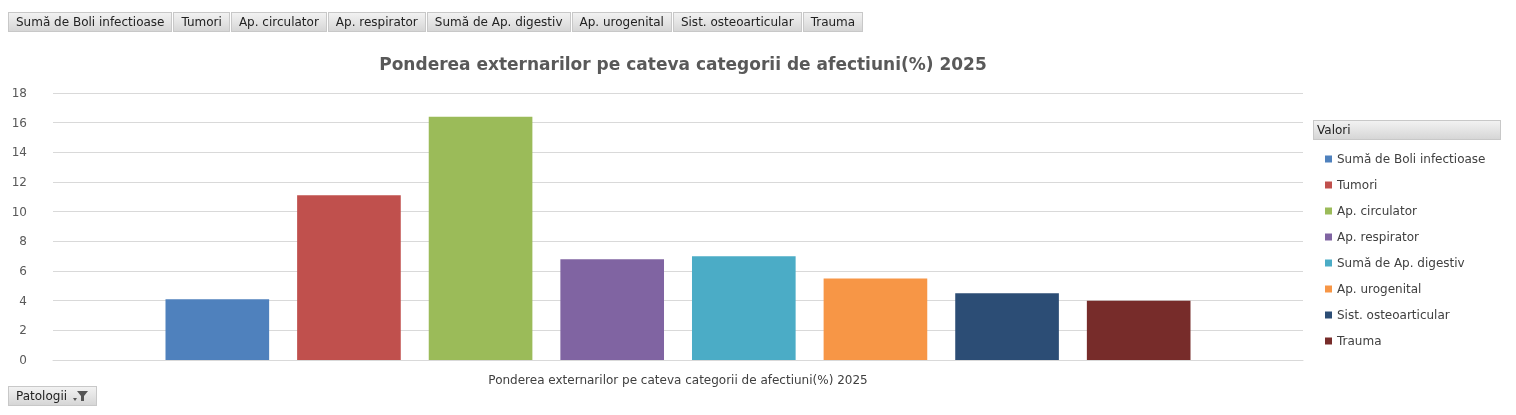 This screenshot has height=415, width=1516. I want to click on legend-label: Ap. circulator, so click(1377, 211).